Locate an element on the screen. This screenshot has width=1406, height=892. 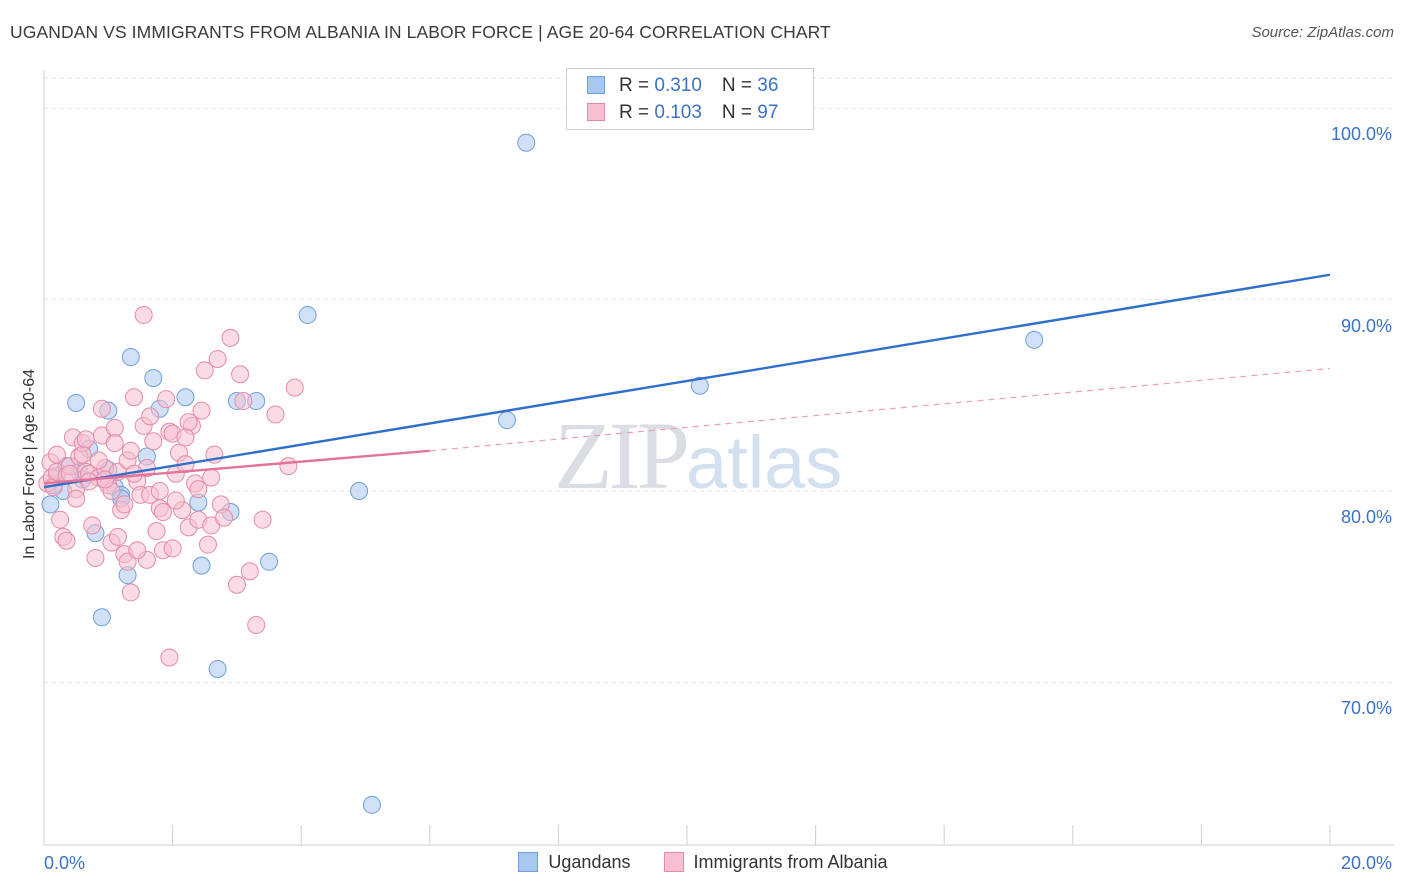
r-value-albania: 0.103 is located at coordinates (678, 112).